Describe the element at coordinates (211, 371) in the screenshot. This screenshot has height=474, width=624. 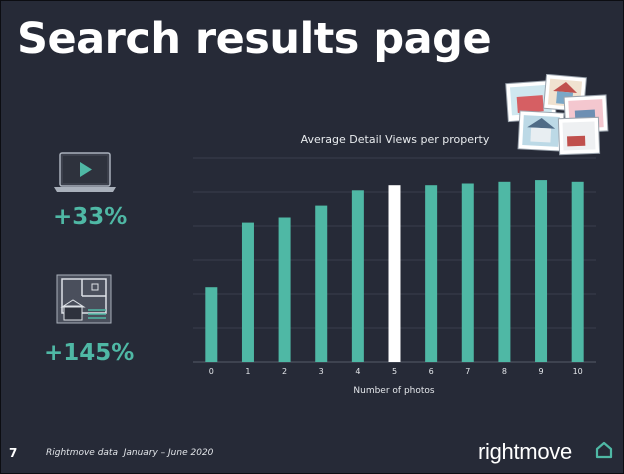
I see `chart-x-tick-label: 0` at that location.